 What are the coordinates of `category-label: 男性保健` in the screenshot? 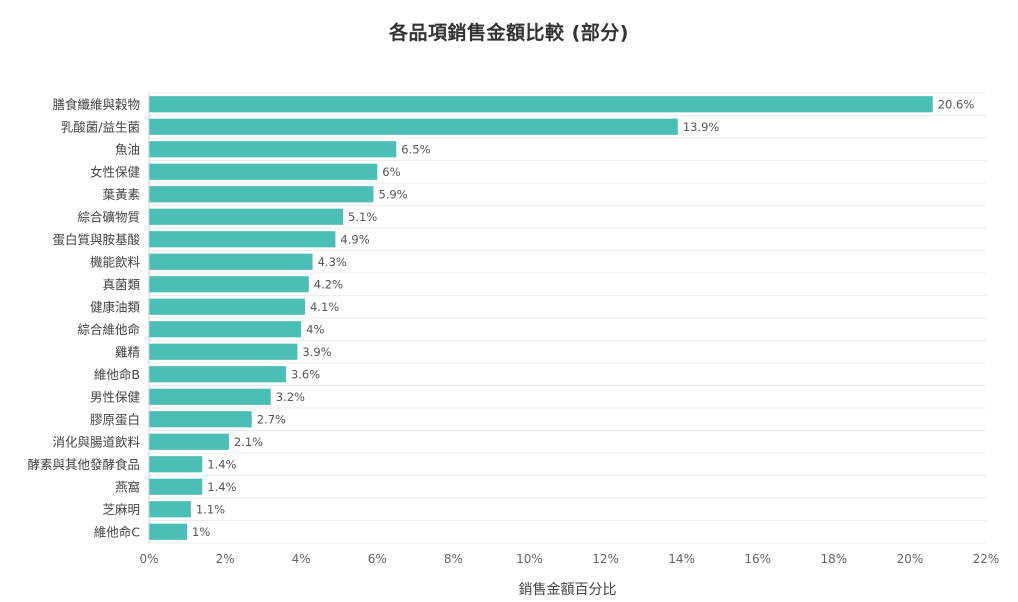 It's located at (115, 396).